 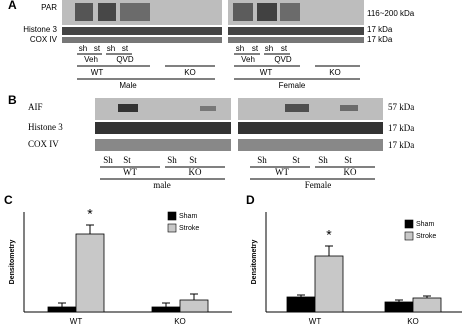 I want to click on row-label: AIF, so click(x=35, y=107).